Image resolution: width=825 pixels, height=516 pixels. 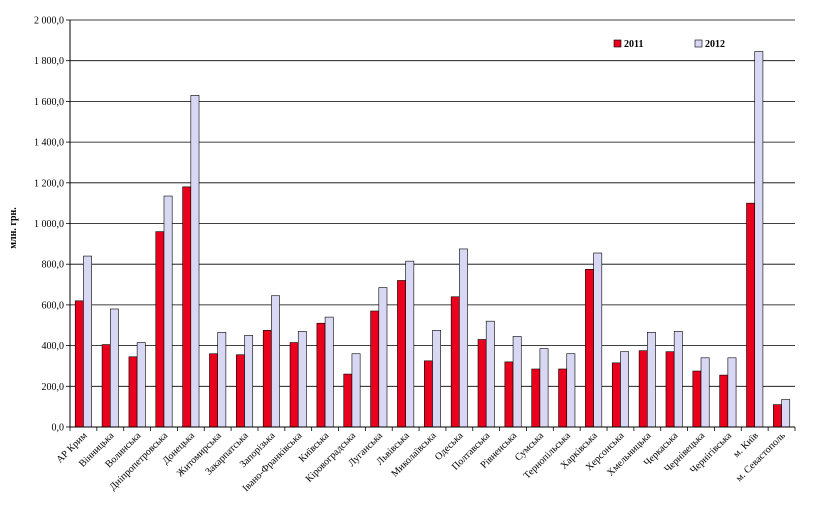 What do you see at coordinates (49, 183) in the screenshot?
I see `y-tick-label: 1 200,0` at bounding box center [49, 183].